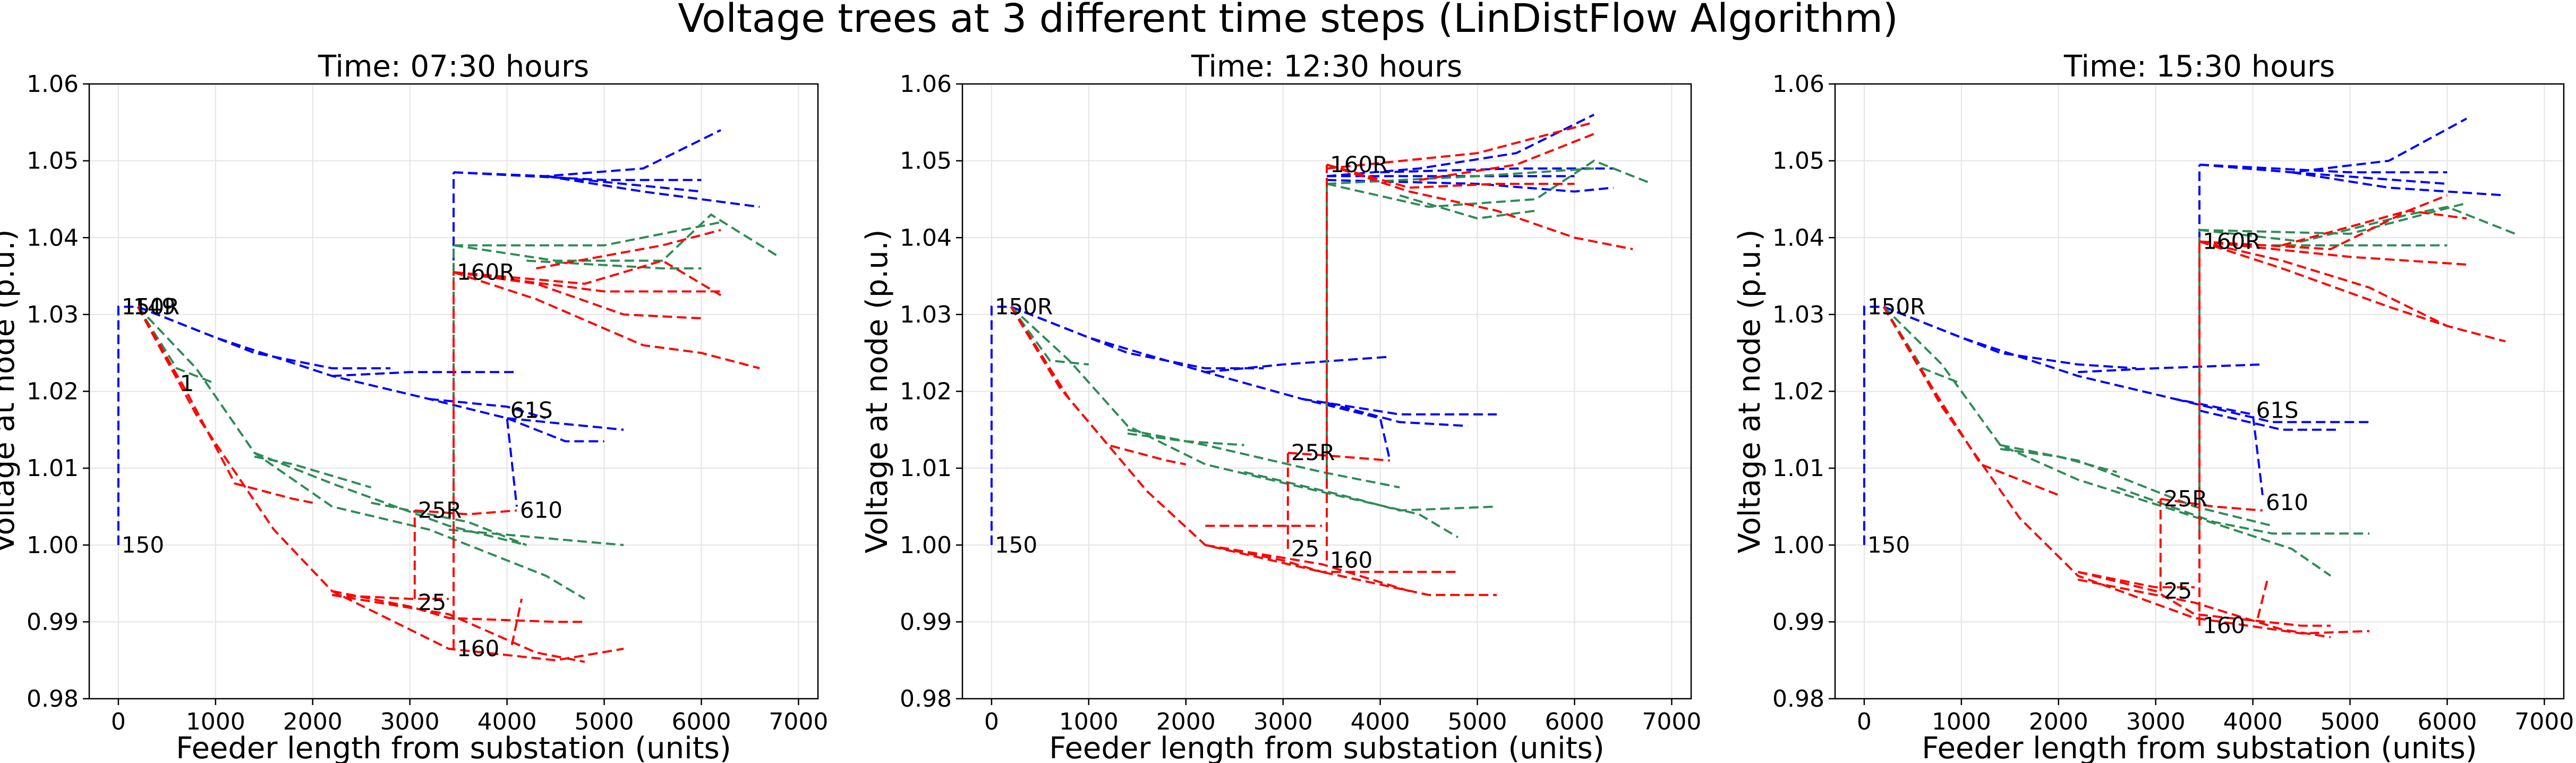 The width and height of the screenshot is (2576, 763). I want to click on y-tick-label: 1.02, so click(53, 391).